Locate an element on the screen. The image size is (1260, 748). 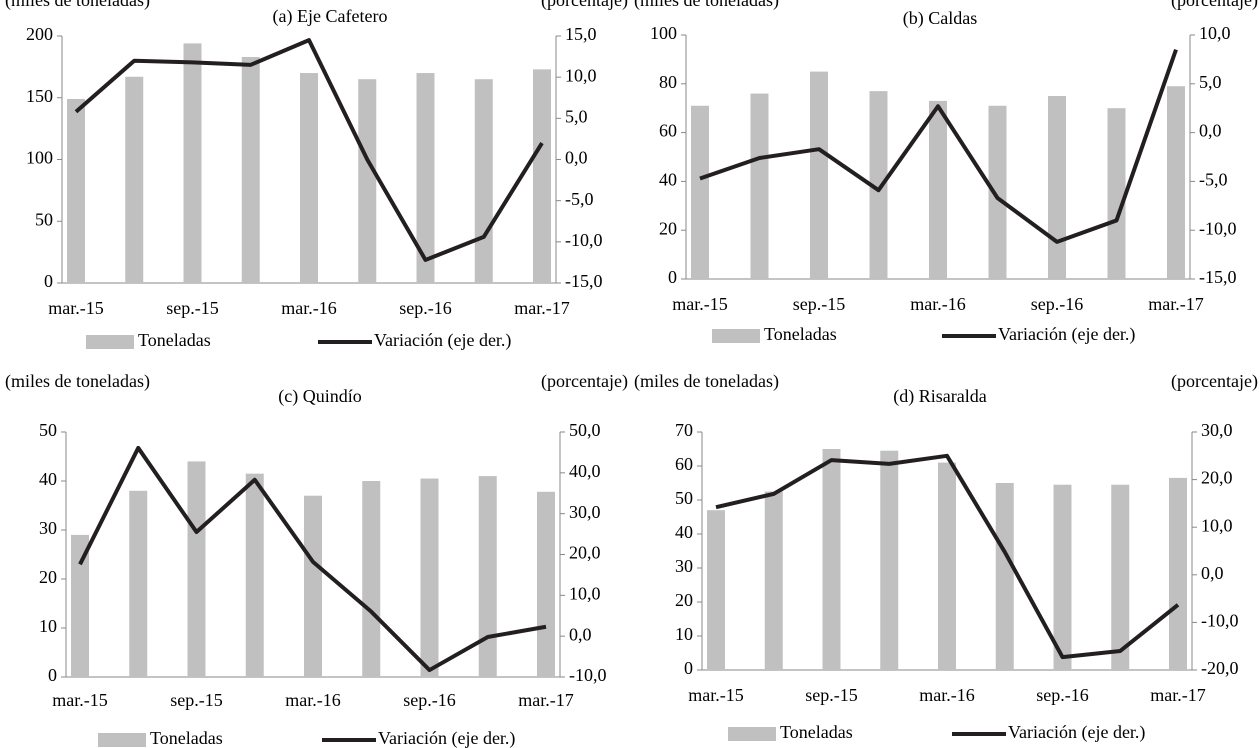
y-tick-label: 30 is located at coordinates (684, 566).